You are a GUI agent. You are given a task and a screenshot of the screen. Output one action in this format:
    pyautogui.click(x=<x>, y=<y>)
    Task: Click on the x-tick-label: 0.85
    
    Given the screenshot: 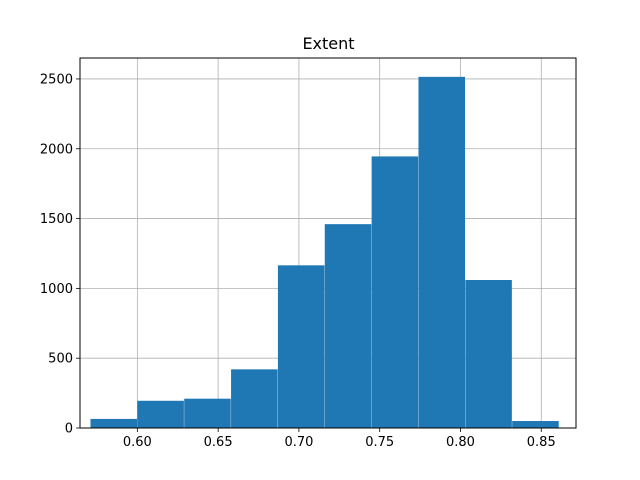 What is the action you would take?
    pyautogui.click(x=541, y=442)
    